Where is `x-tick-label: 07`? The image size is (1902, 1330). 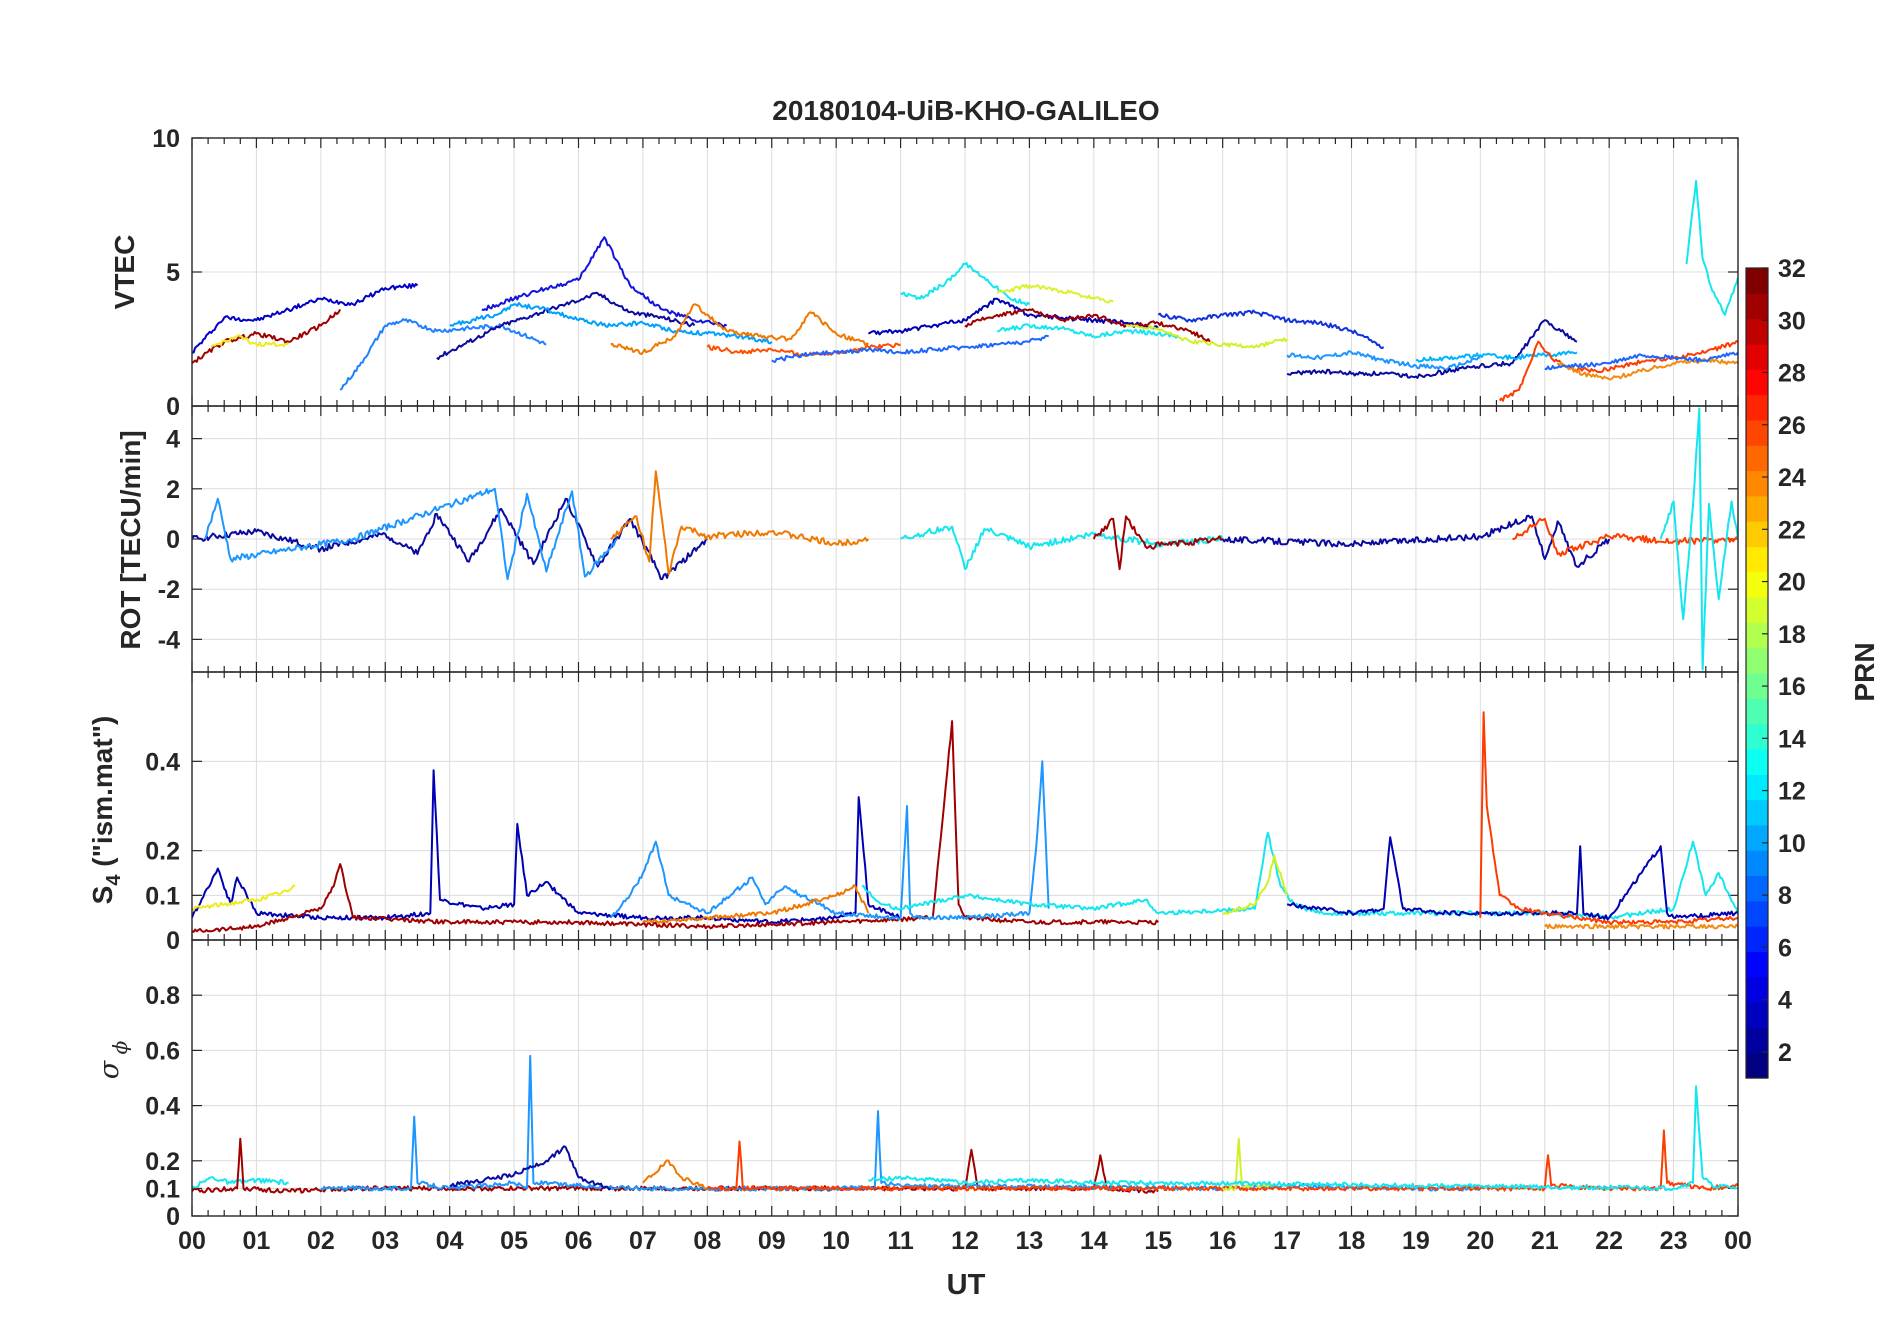
x-tick-label: 07 is located at coordinates (643, 1241).